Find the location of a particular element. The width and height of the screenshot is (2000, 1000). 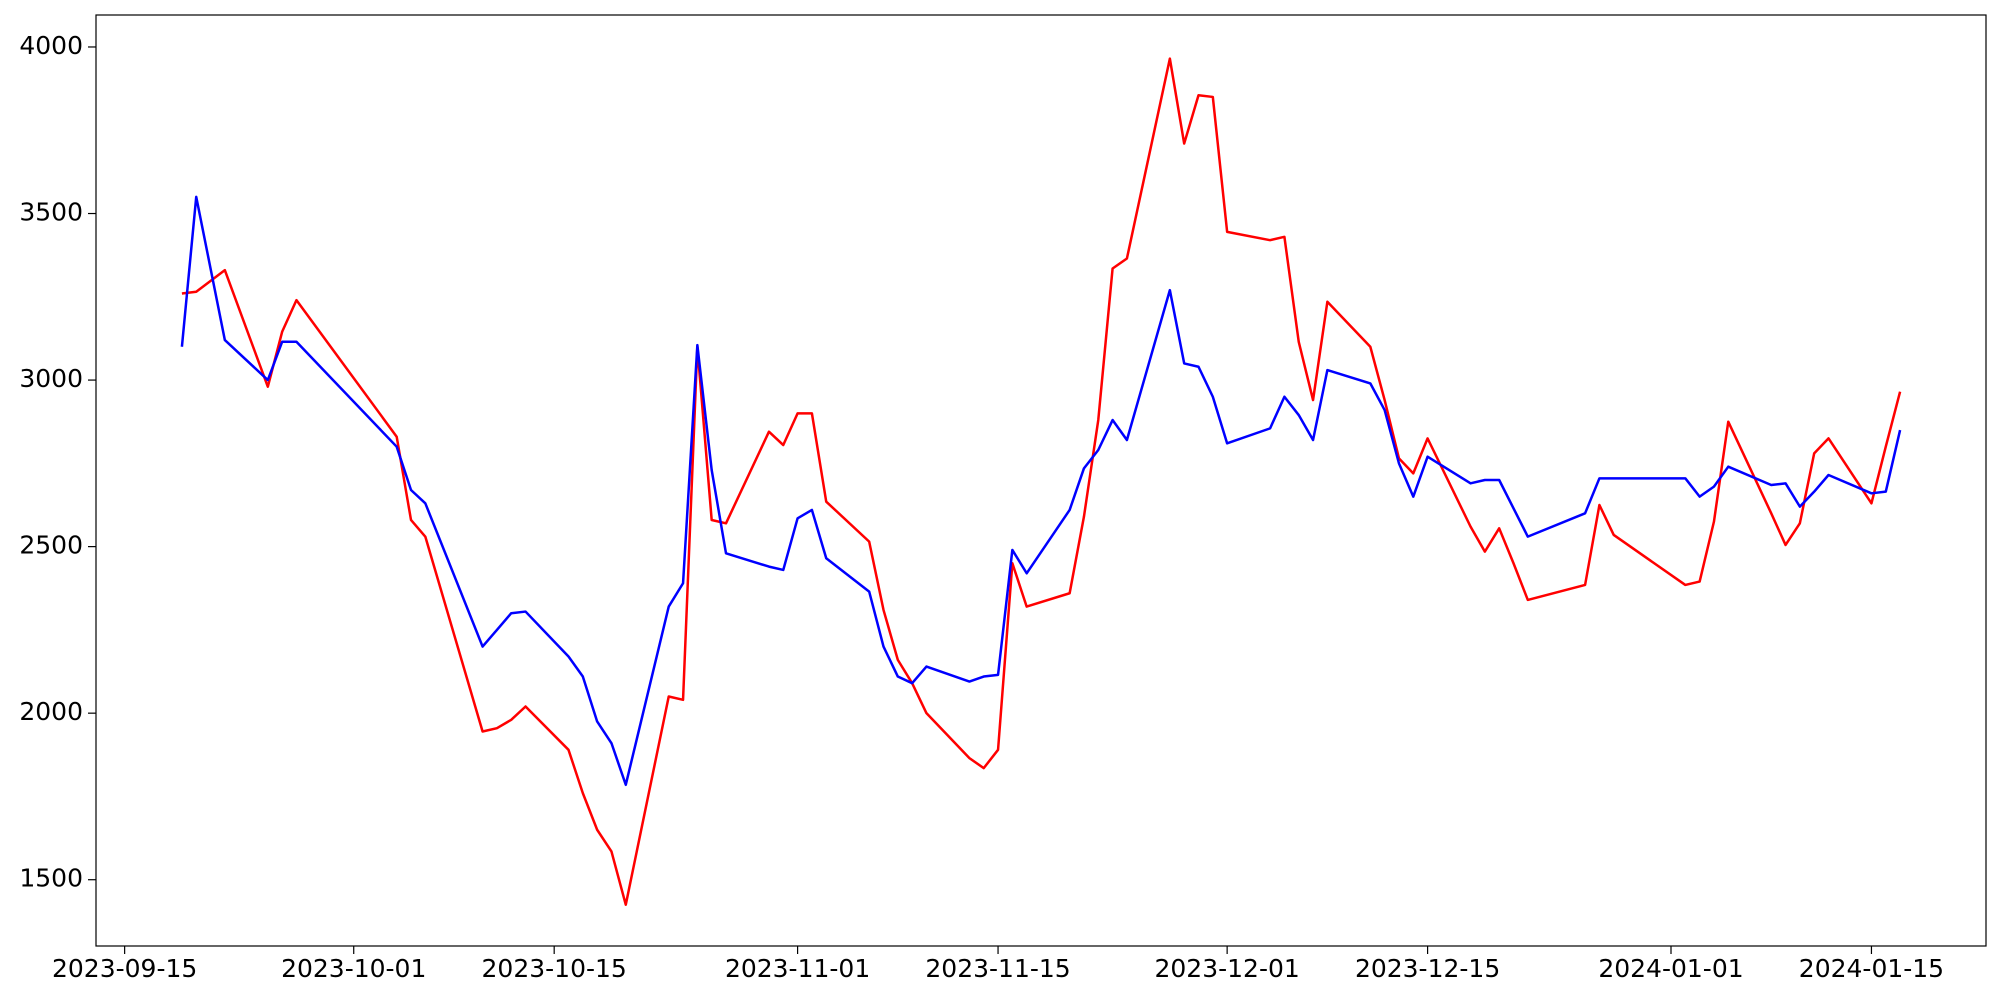

y-tick-label: 1500 is located at coordinates (51, 878).